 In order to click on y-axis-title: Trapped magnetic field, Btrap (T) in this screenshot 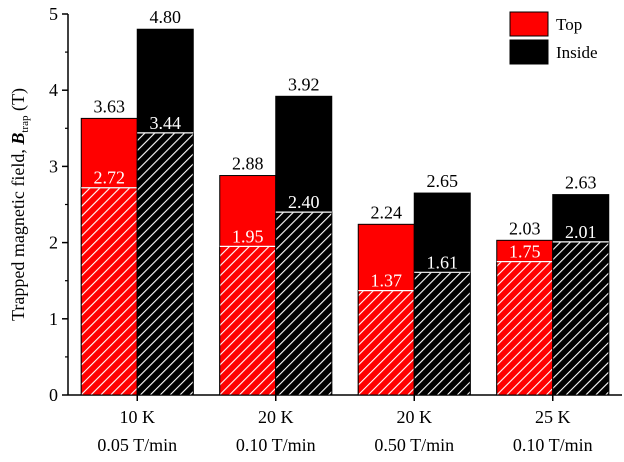, I will do `click(19, 204)`.